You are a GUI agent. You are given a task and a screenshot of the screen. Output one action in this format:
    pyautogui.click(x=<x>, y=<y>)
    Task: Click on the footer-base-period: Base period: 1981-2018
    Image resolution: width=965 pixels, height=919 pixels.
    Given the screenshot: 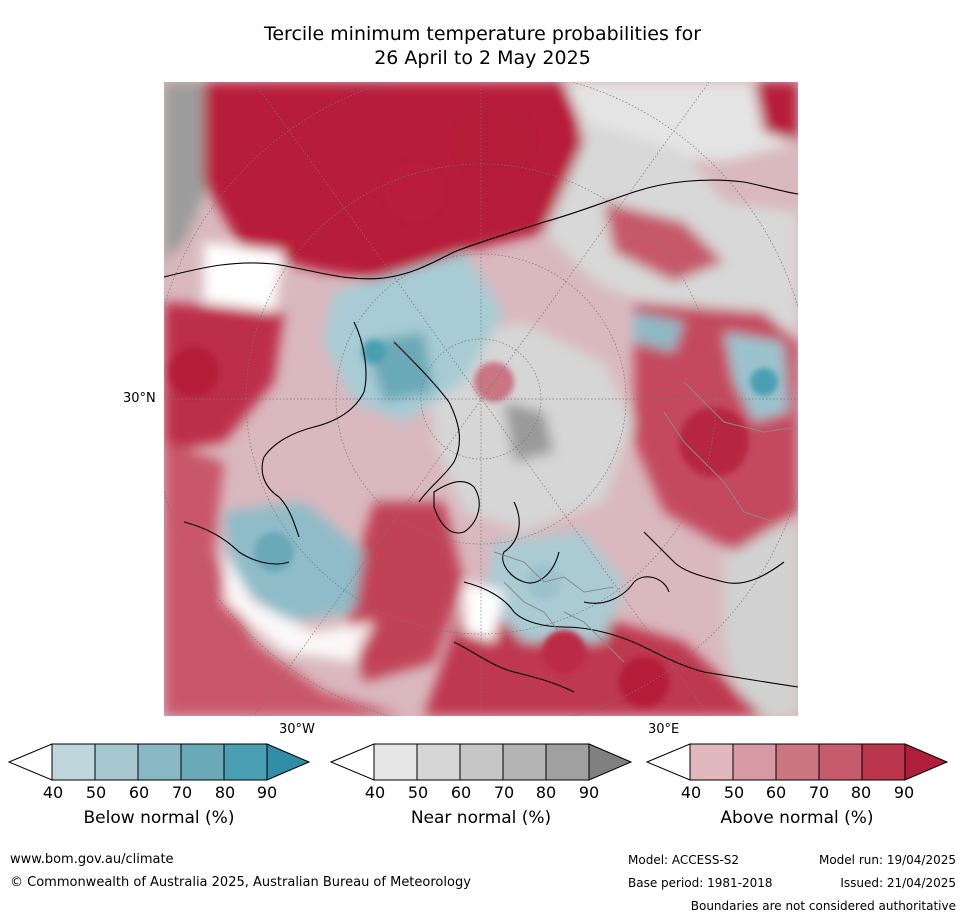 What is the action you would take?
    pyautogui.click(x=700, y=883)
    